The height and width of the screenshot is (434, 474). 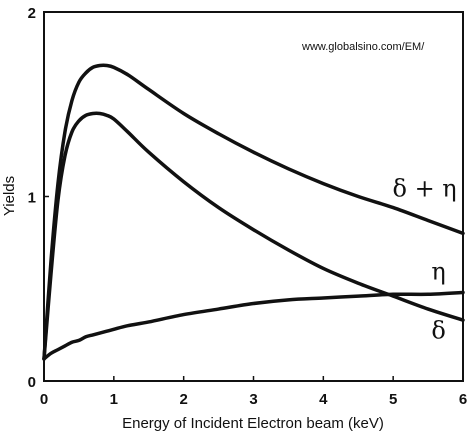 What do you see at coordinates (44, 399) in the screenshot?
I see `x-tick-label: 0` at bounding box center [44, 399].